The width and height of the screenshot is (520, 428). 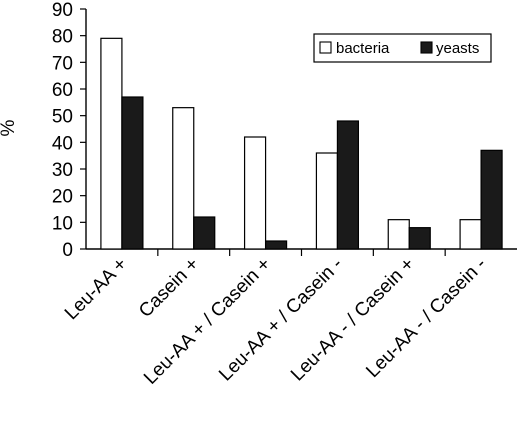 I want to click on y-tick-label: 90, so click(x=62, y=10).